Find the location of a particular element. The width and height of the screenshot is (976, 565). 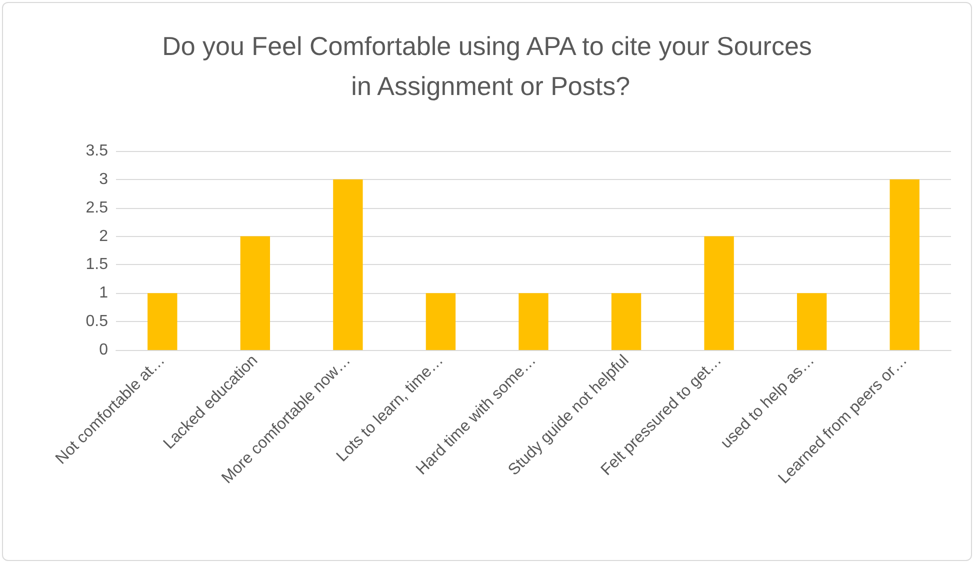

y-tick-label: 2 is located at coordinates (103, 236).